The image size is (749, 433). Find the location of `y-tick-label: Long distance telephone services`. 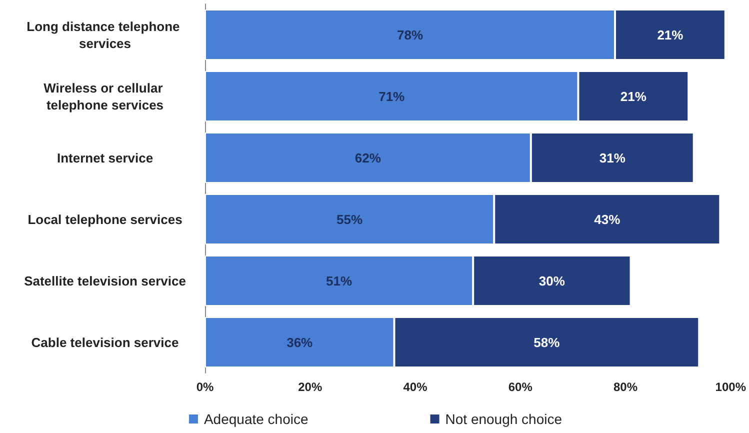

y-tick-label: Long distance telephone services is located at coordinates (105, 34).